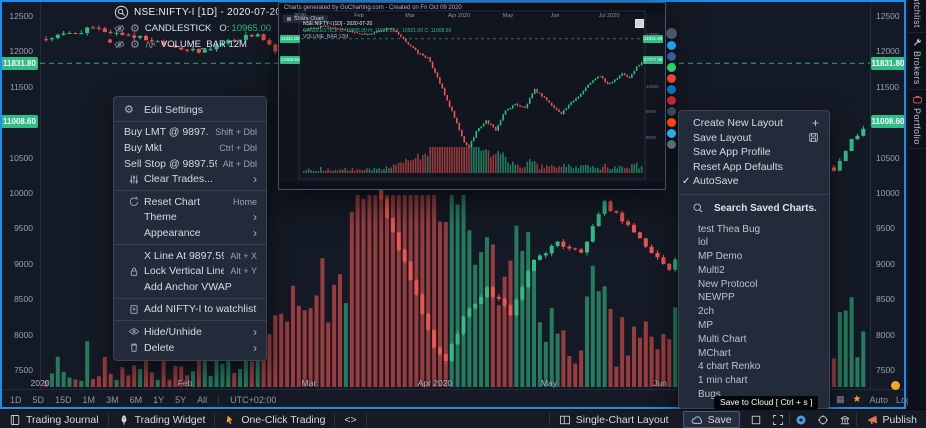 The image size is (926, 428). What do you see at coordinates (350, 419) in the screenshot?
I see `bottom-button--: <>` at bounding box center [350, 419].